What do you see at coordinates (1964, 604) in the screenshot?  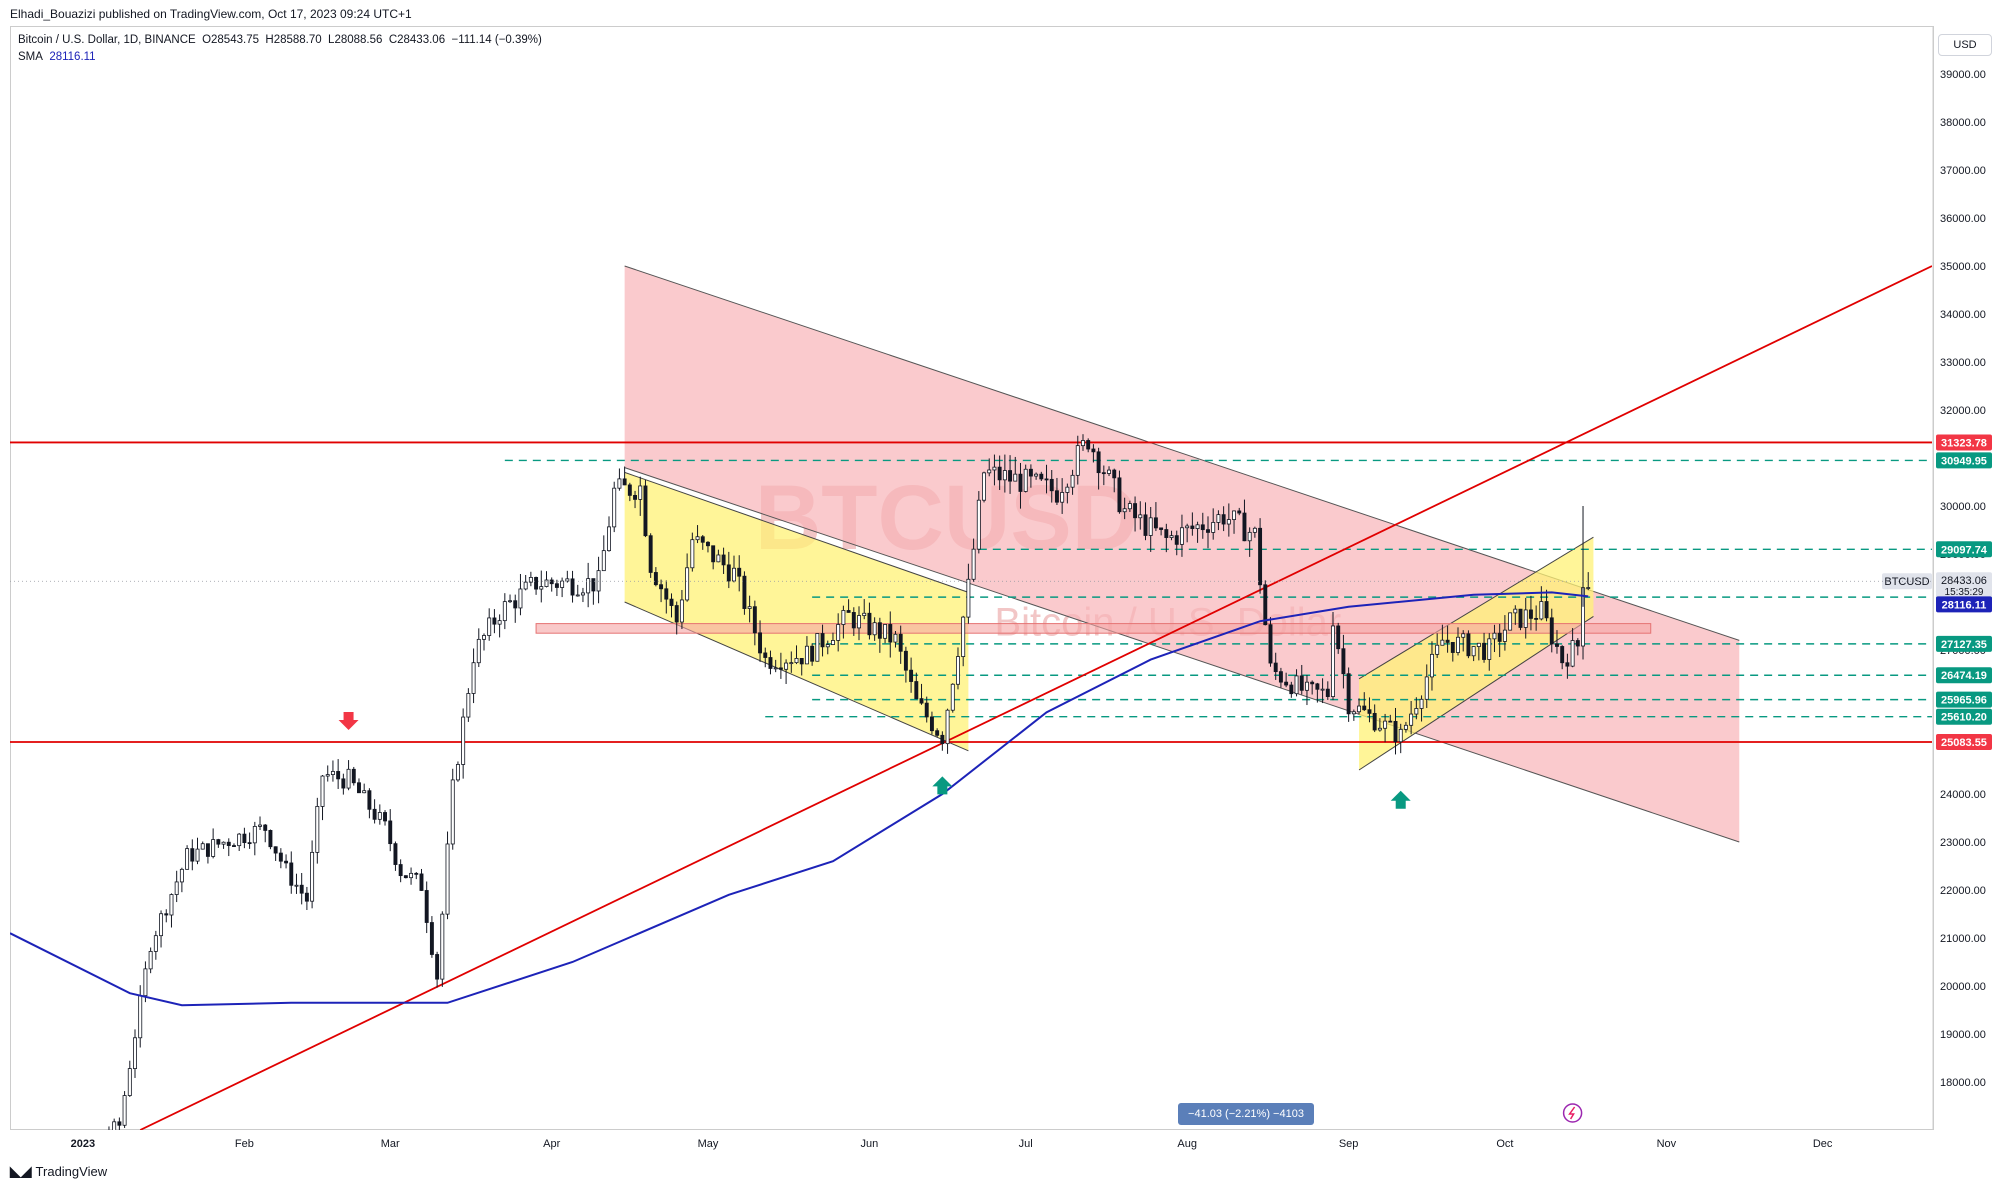 I see `sma-tag-bg` at bounding box center [1964, 604].